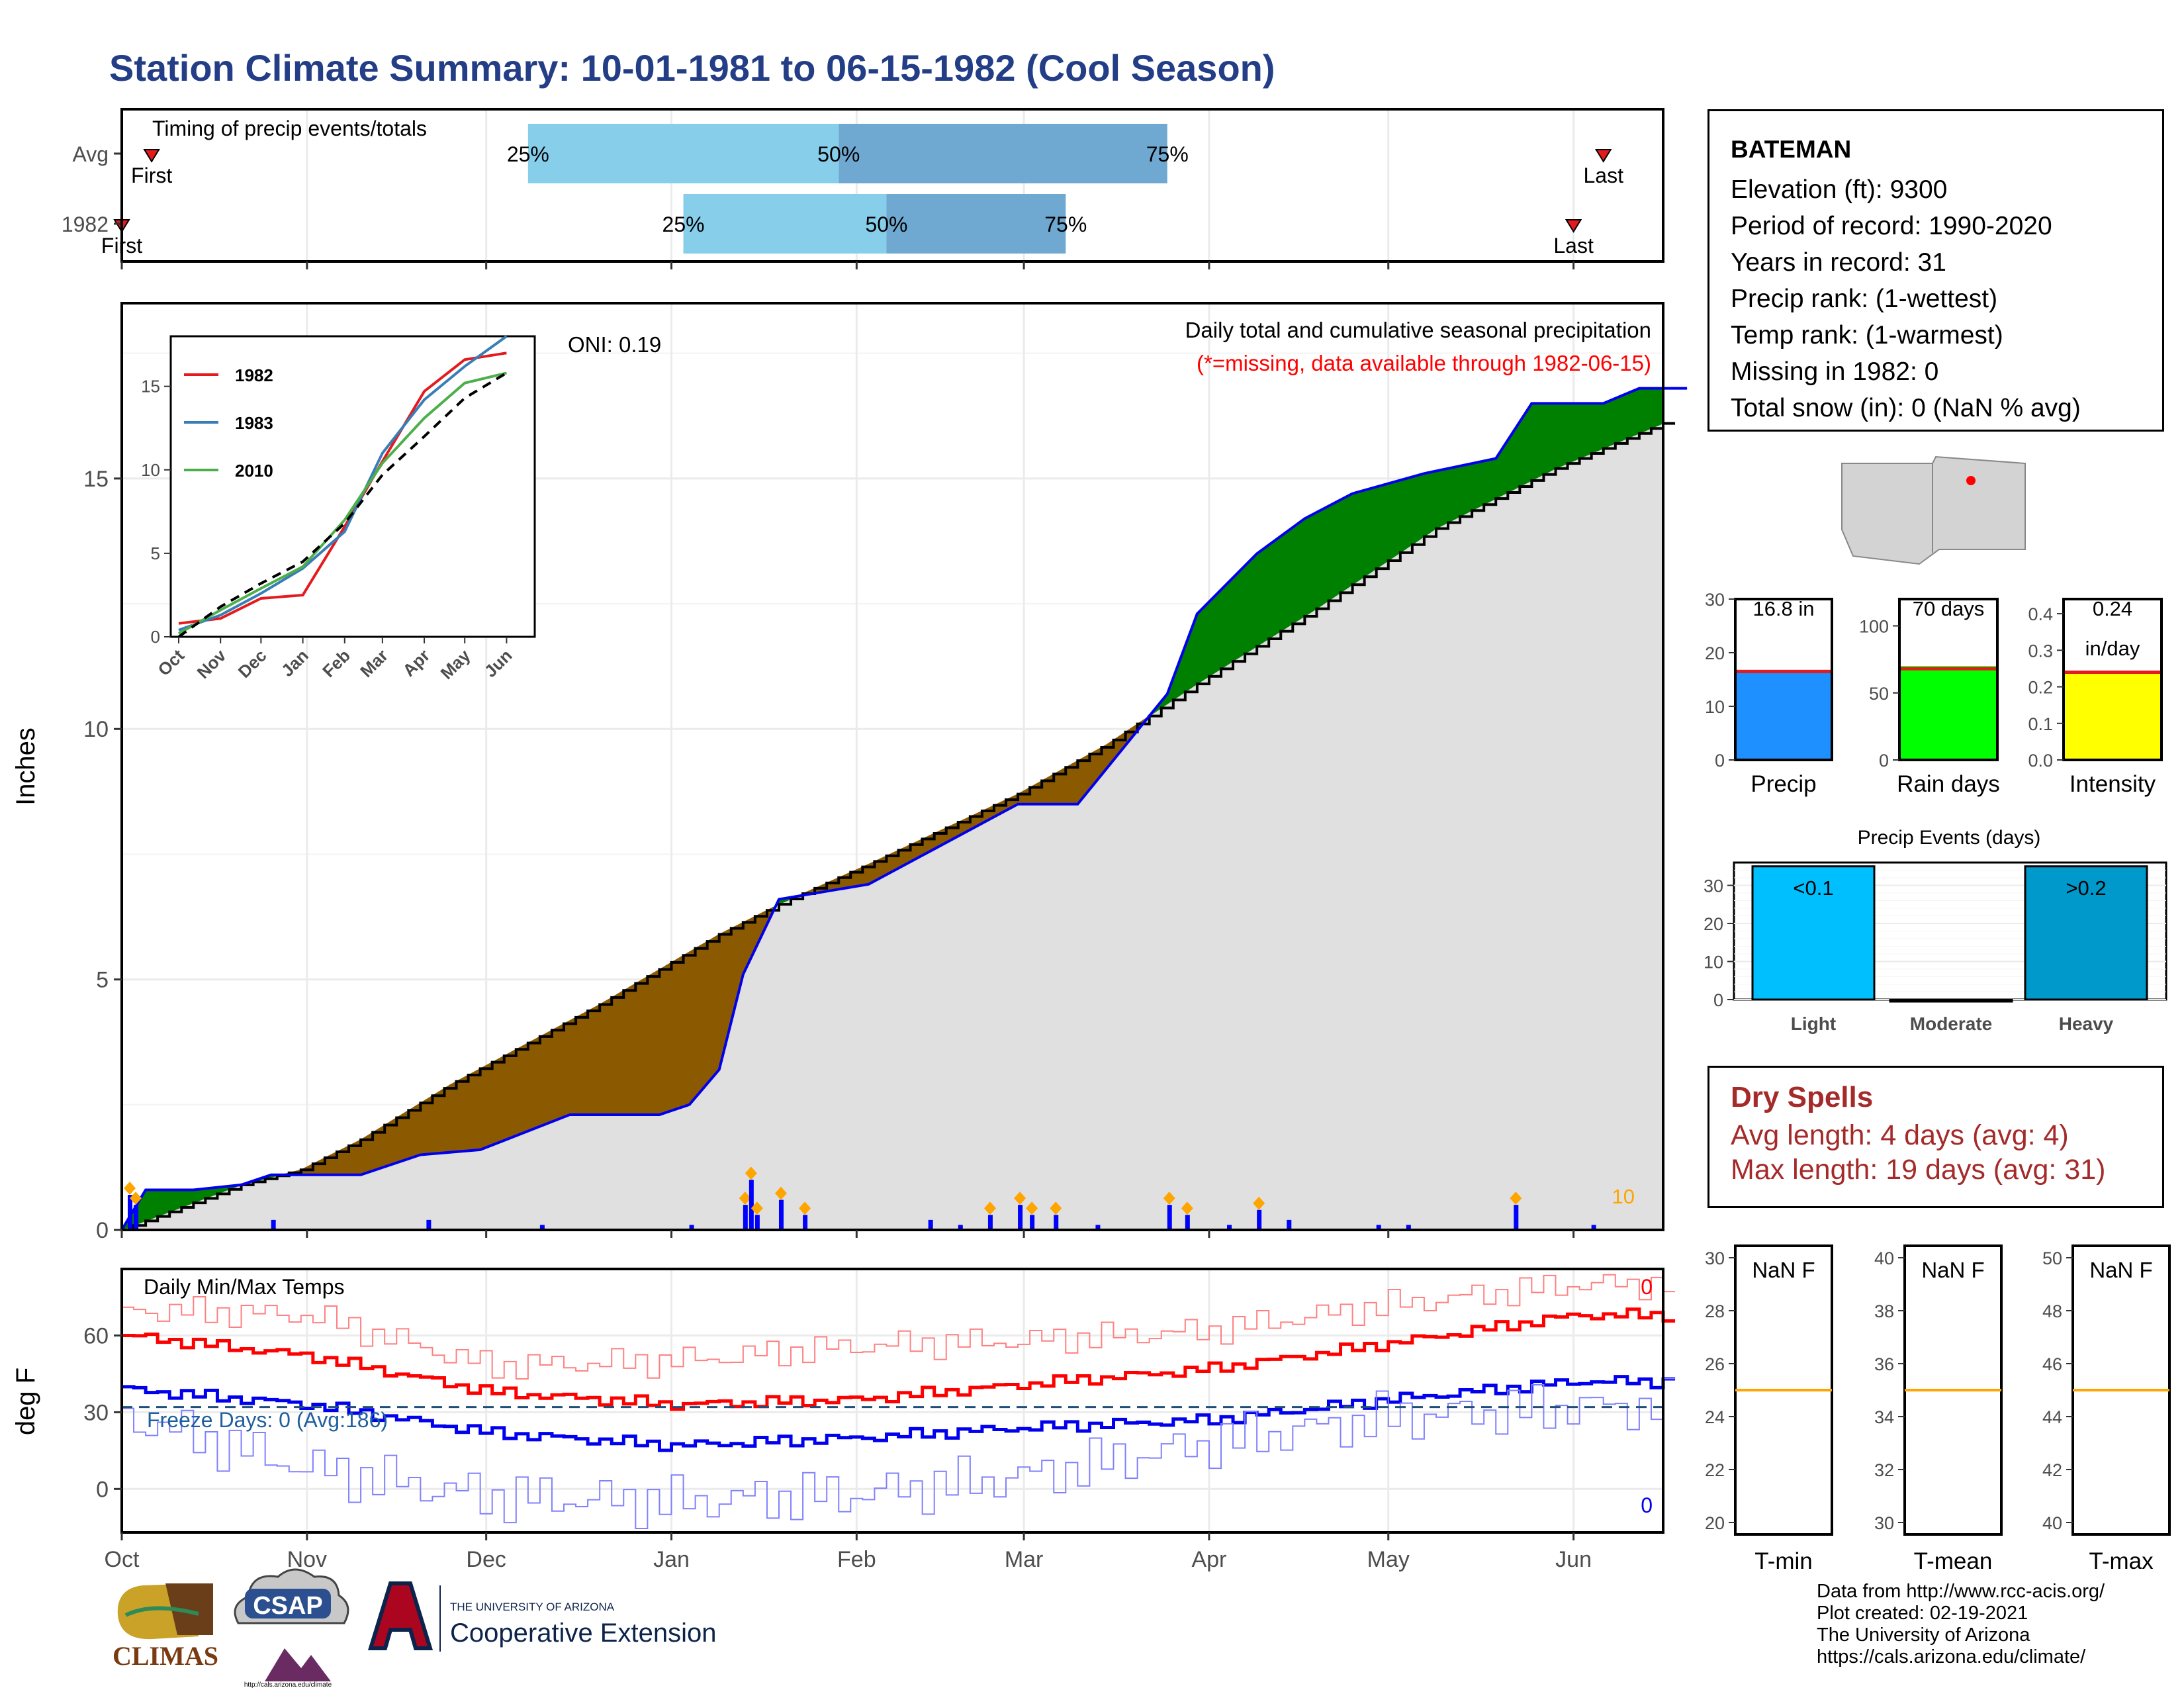  I want to click on dry-spells-title: Dry Spells, so click(1803, 1097).